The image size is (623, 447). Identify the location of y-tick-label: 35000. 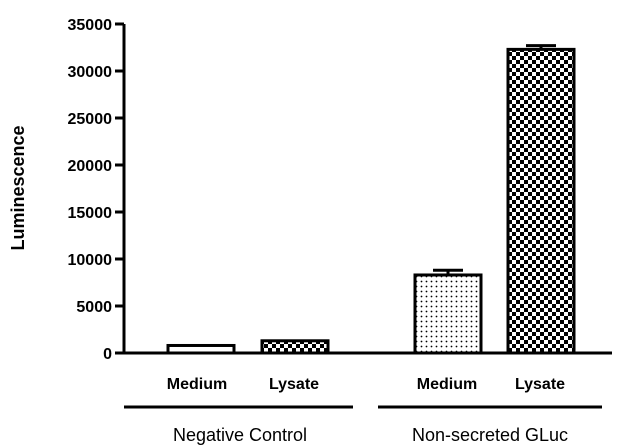
(90, 25).